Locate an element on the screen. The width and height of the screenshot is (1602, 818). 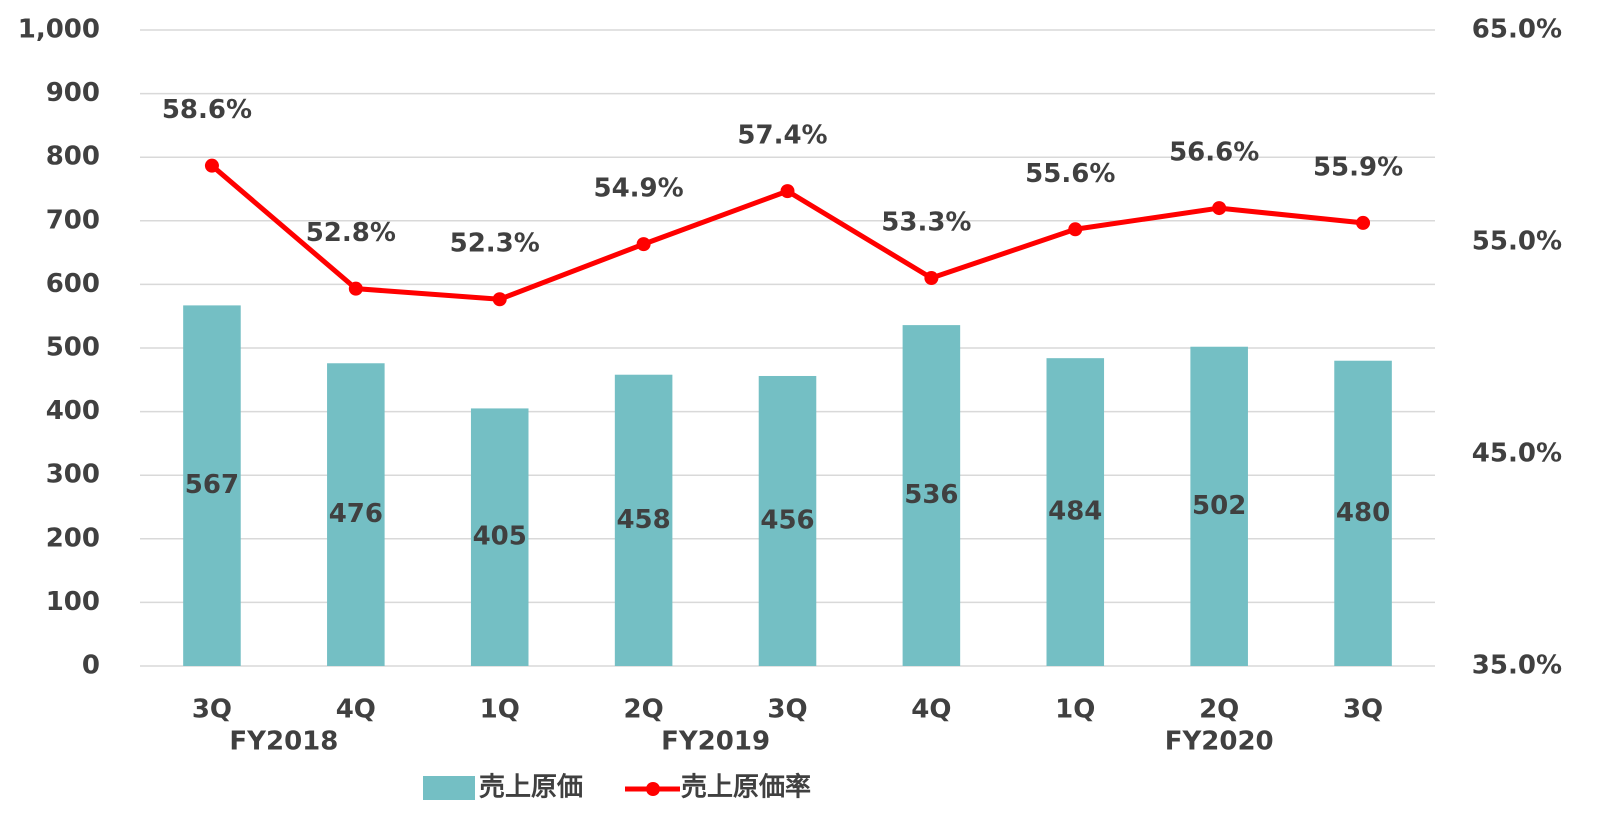
bar-value-label: 502 is located at coordinates (1219, 506).